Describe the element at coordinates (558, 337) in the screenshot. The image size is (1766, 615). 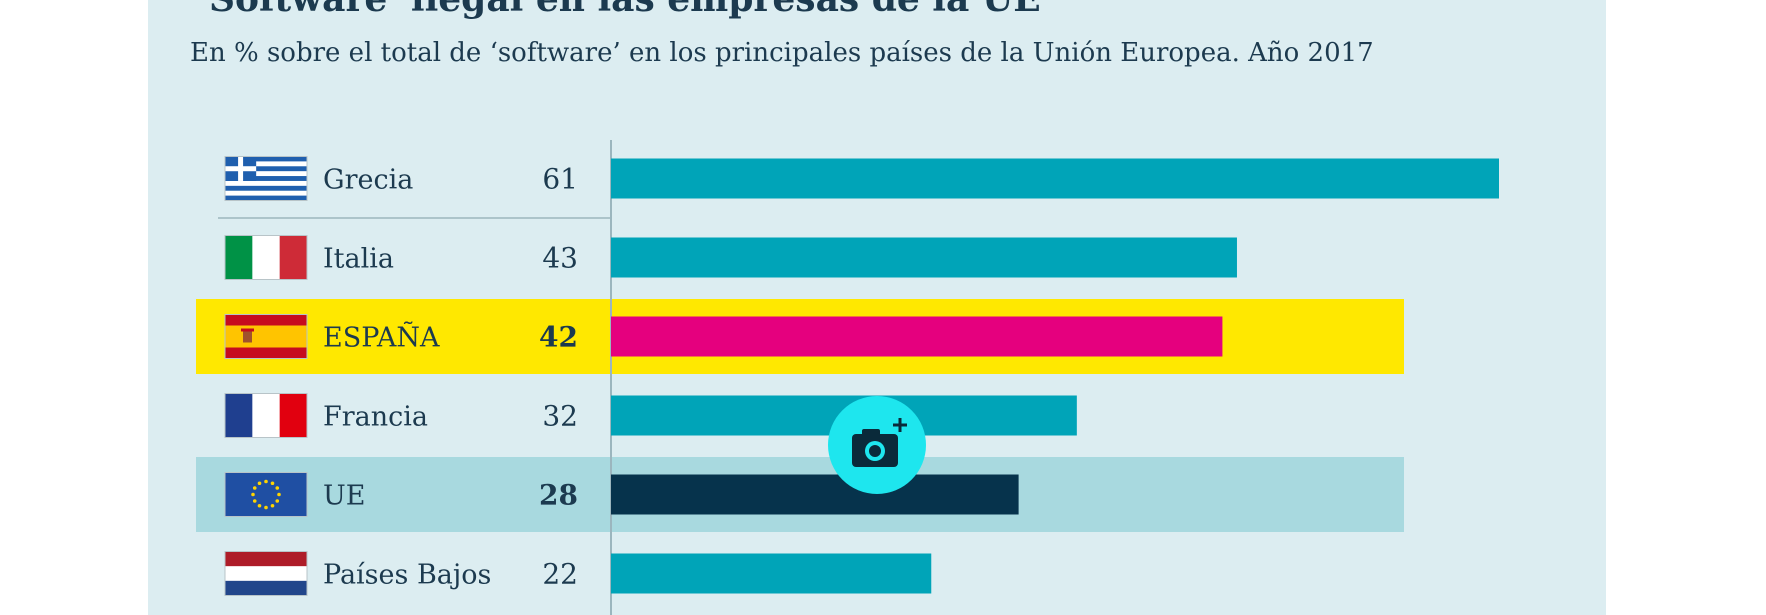
I see `value-label-espana: 42` at that location.